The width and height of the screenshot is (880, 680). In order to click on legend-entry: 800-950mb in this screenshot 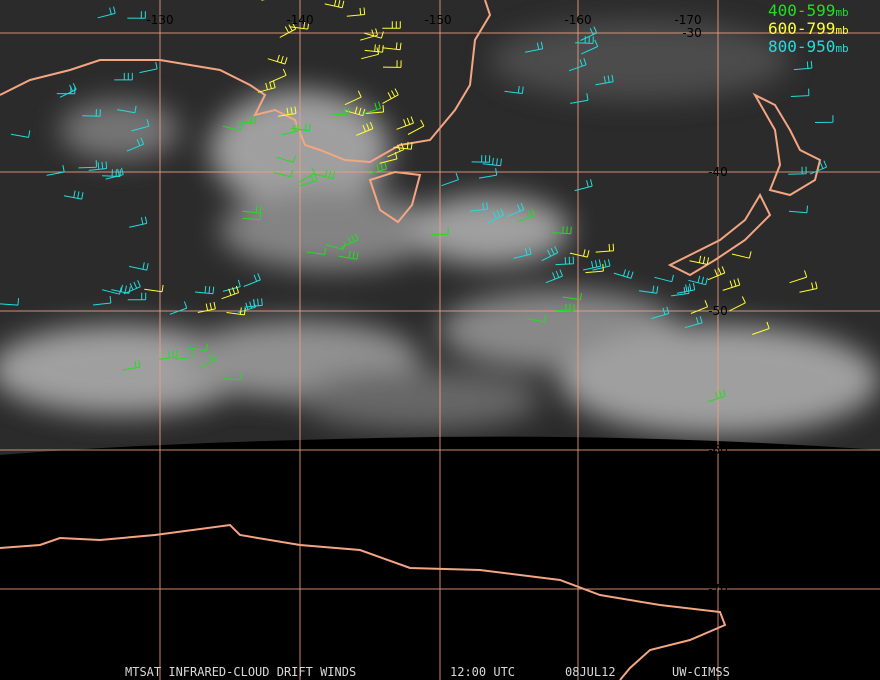, I will do `click(808, 46)`.